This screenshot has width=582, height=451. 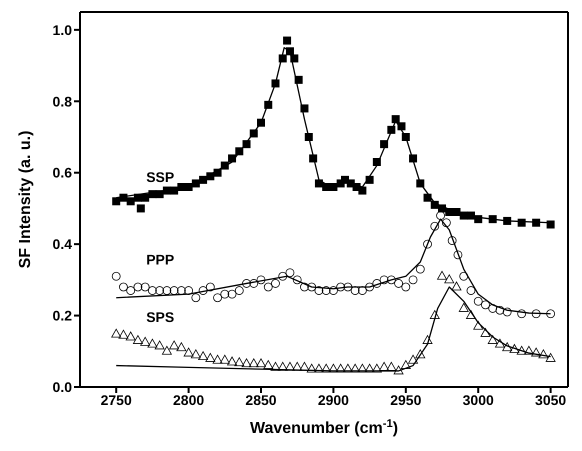 I want to click on y-tick-label: 1.0, so click(x=62, y=30).